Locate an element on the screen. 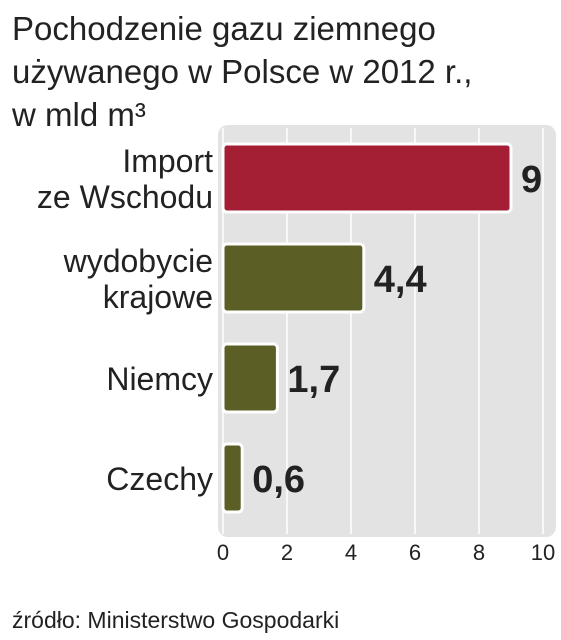  x-tick-label: 2 is located at coordinates (287, 552).